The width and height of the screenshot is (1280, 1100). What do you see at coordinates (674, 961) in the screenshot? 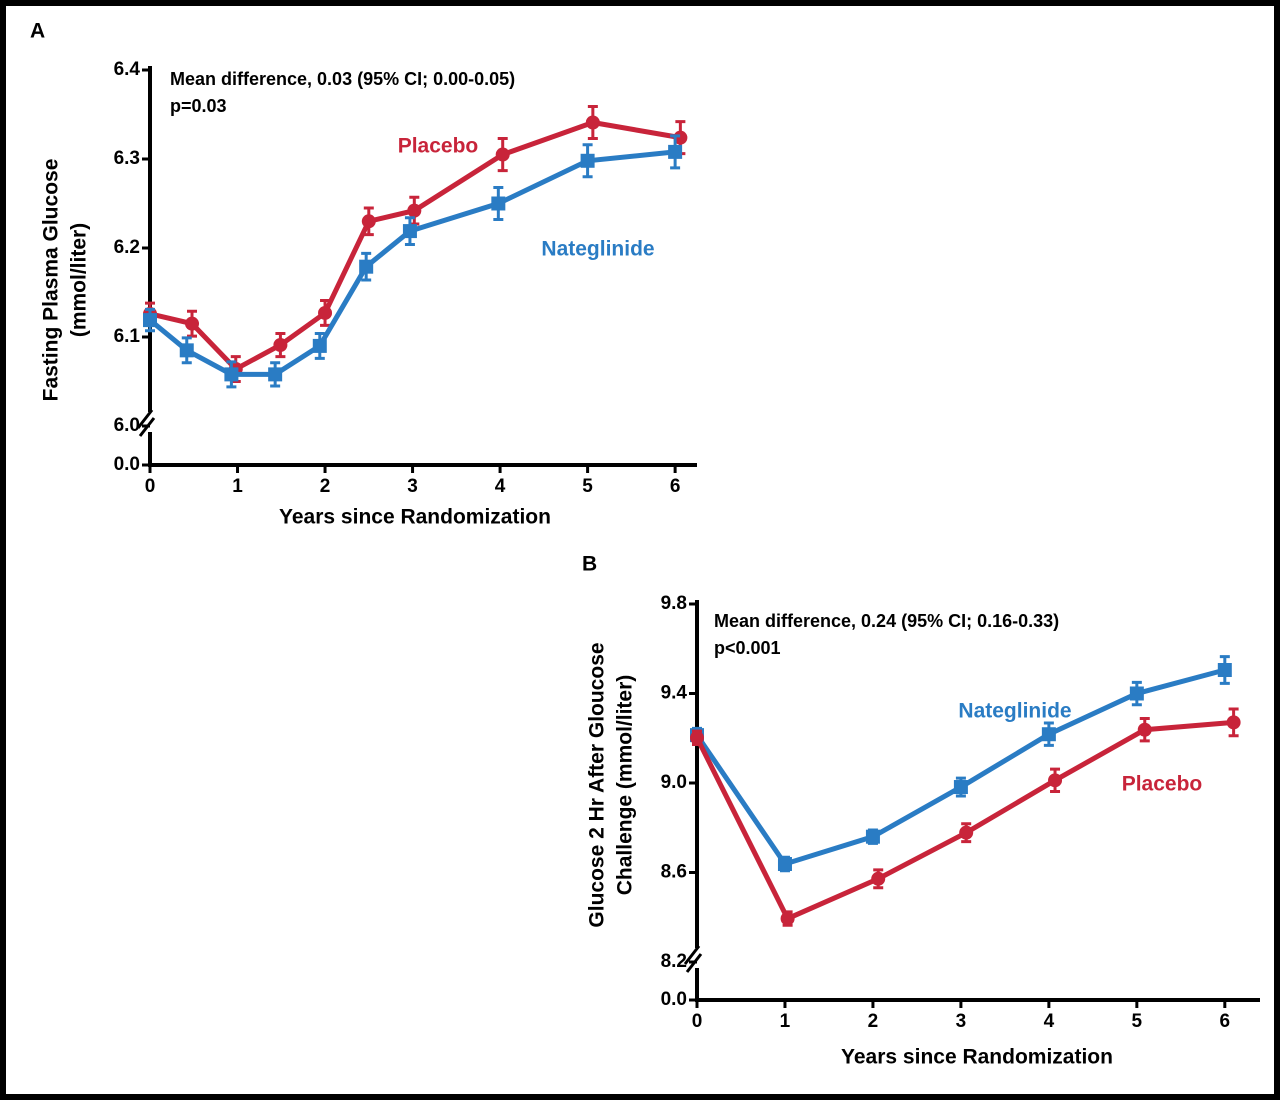
I see `y-tick-label: 8.2` at bounding box center [674, 961].